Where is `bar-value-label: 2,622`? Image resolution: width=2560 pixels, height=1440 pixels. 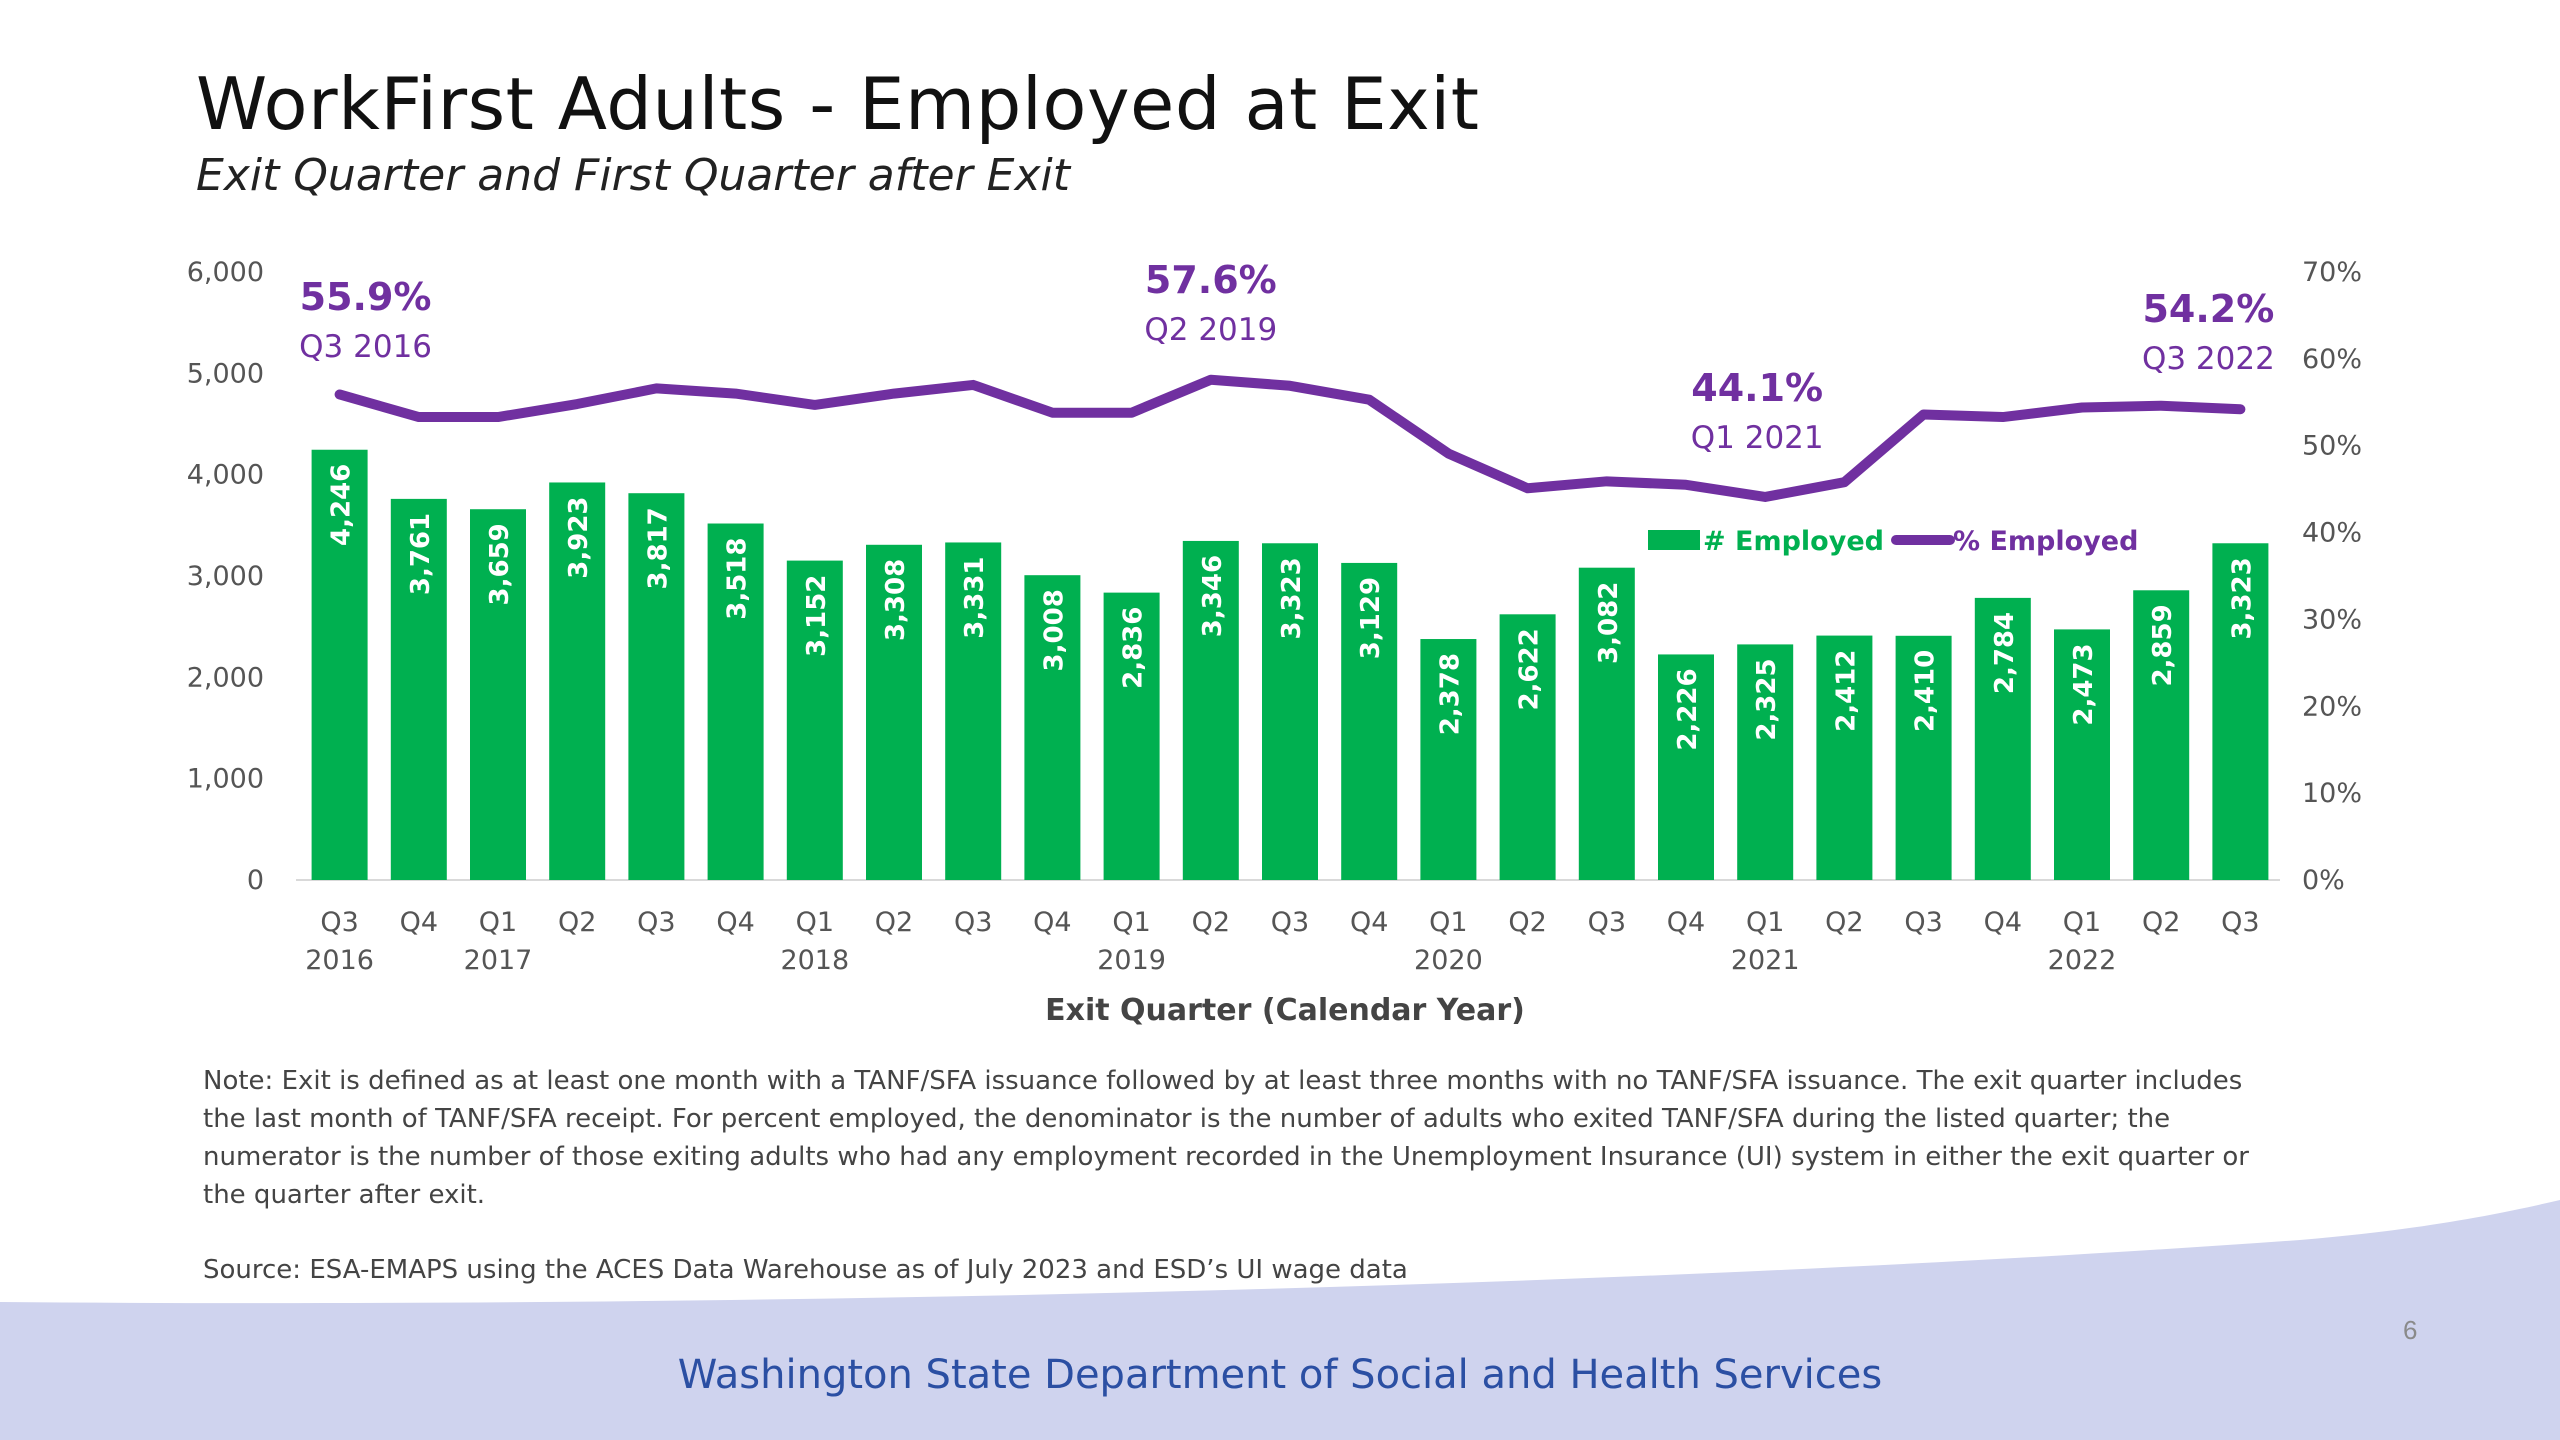
bar-value-label: 2,622 is located at coordinates (1530, 669).